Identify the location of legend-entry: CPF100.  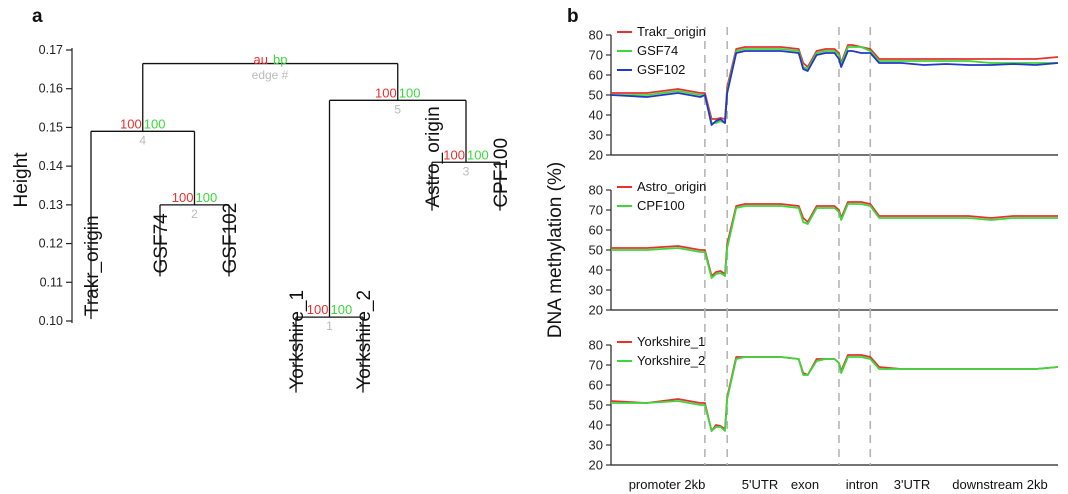
(661, 205).